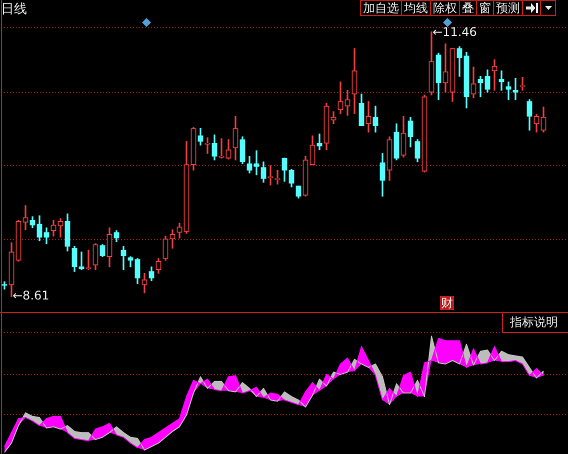  I want to click on chart-title: 日线, so click(14, 10).